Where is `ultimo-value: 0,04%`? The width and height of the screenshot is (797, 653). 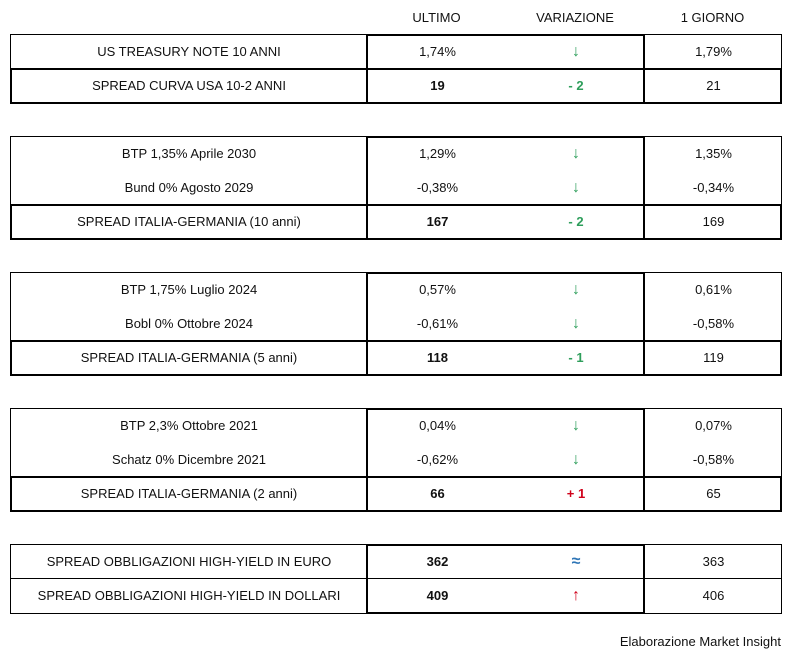 ultimo-value: 0,04% is located at coordinates (437, 425).